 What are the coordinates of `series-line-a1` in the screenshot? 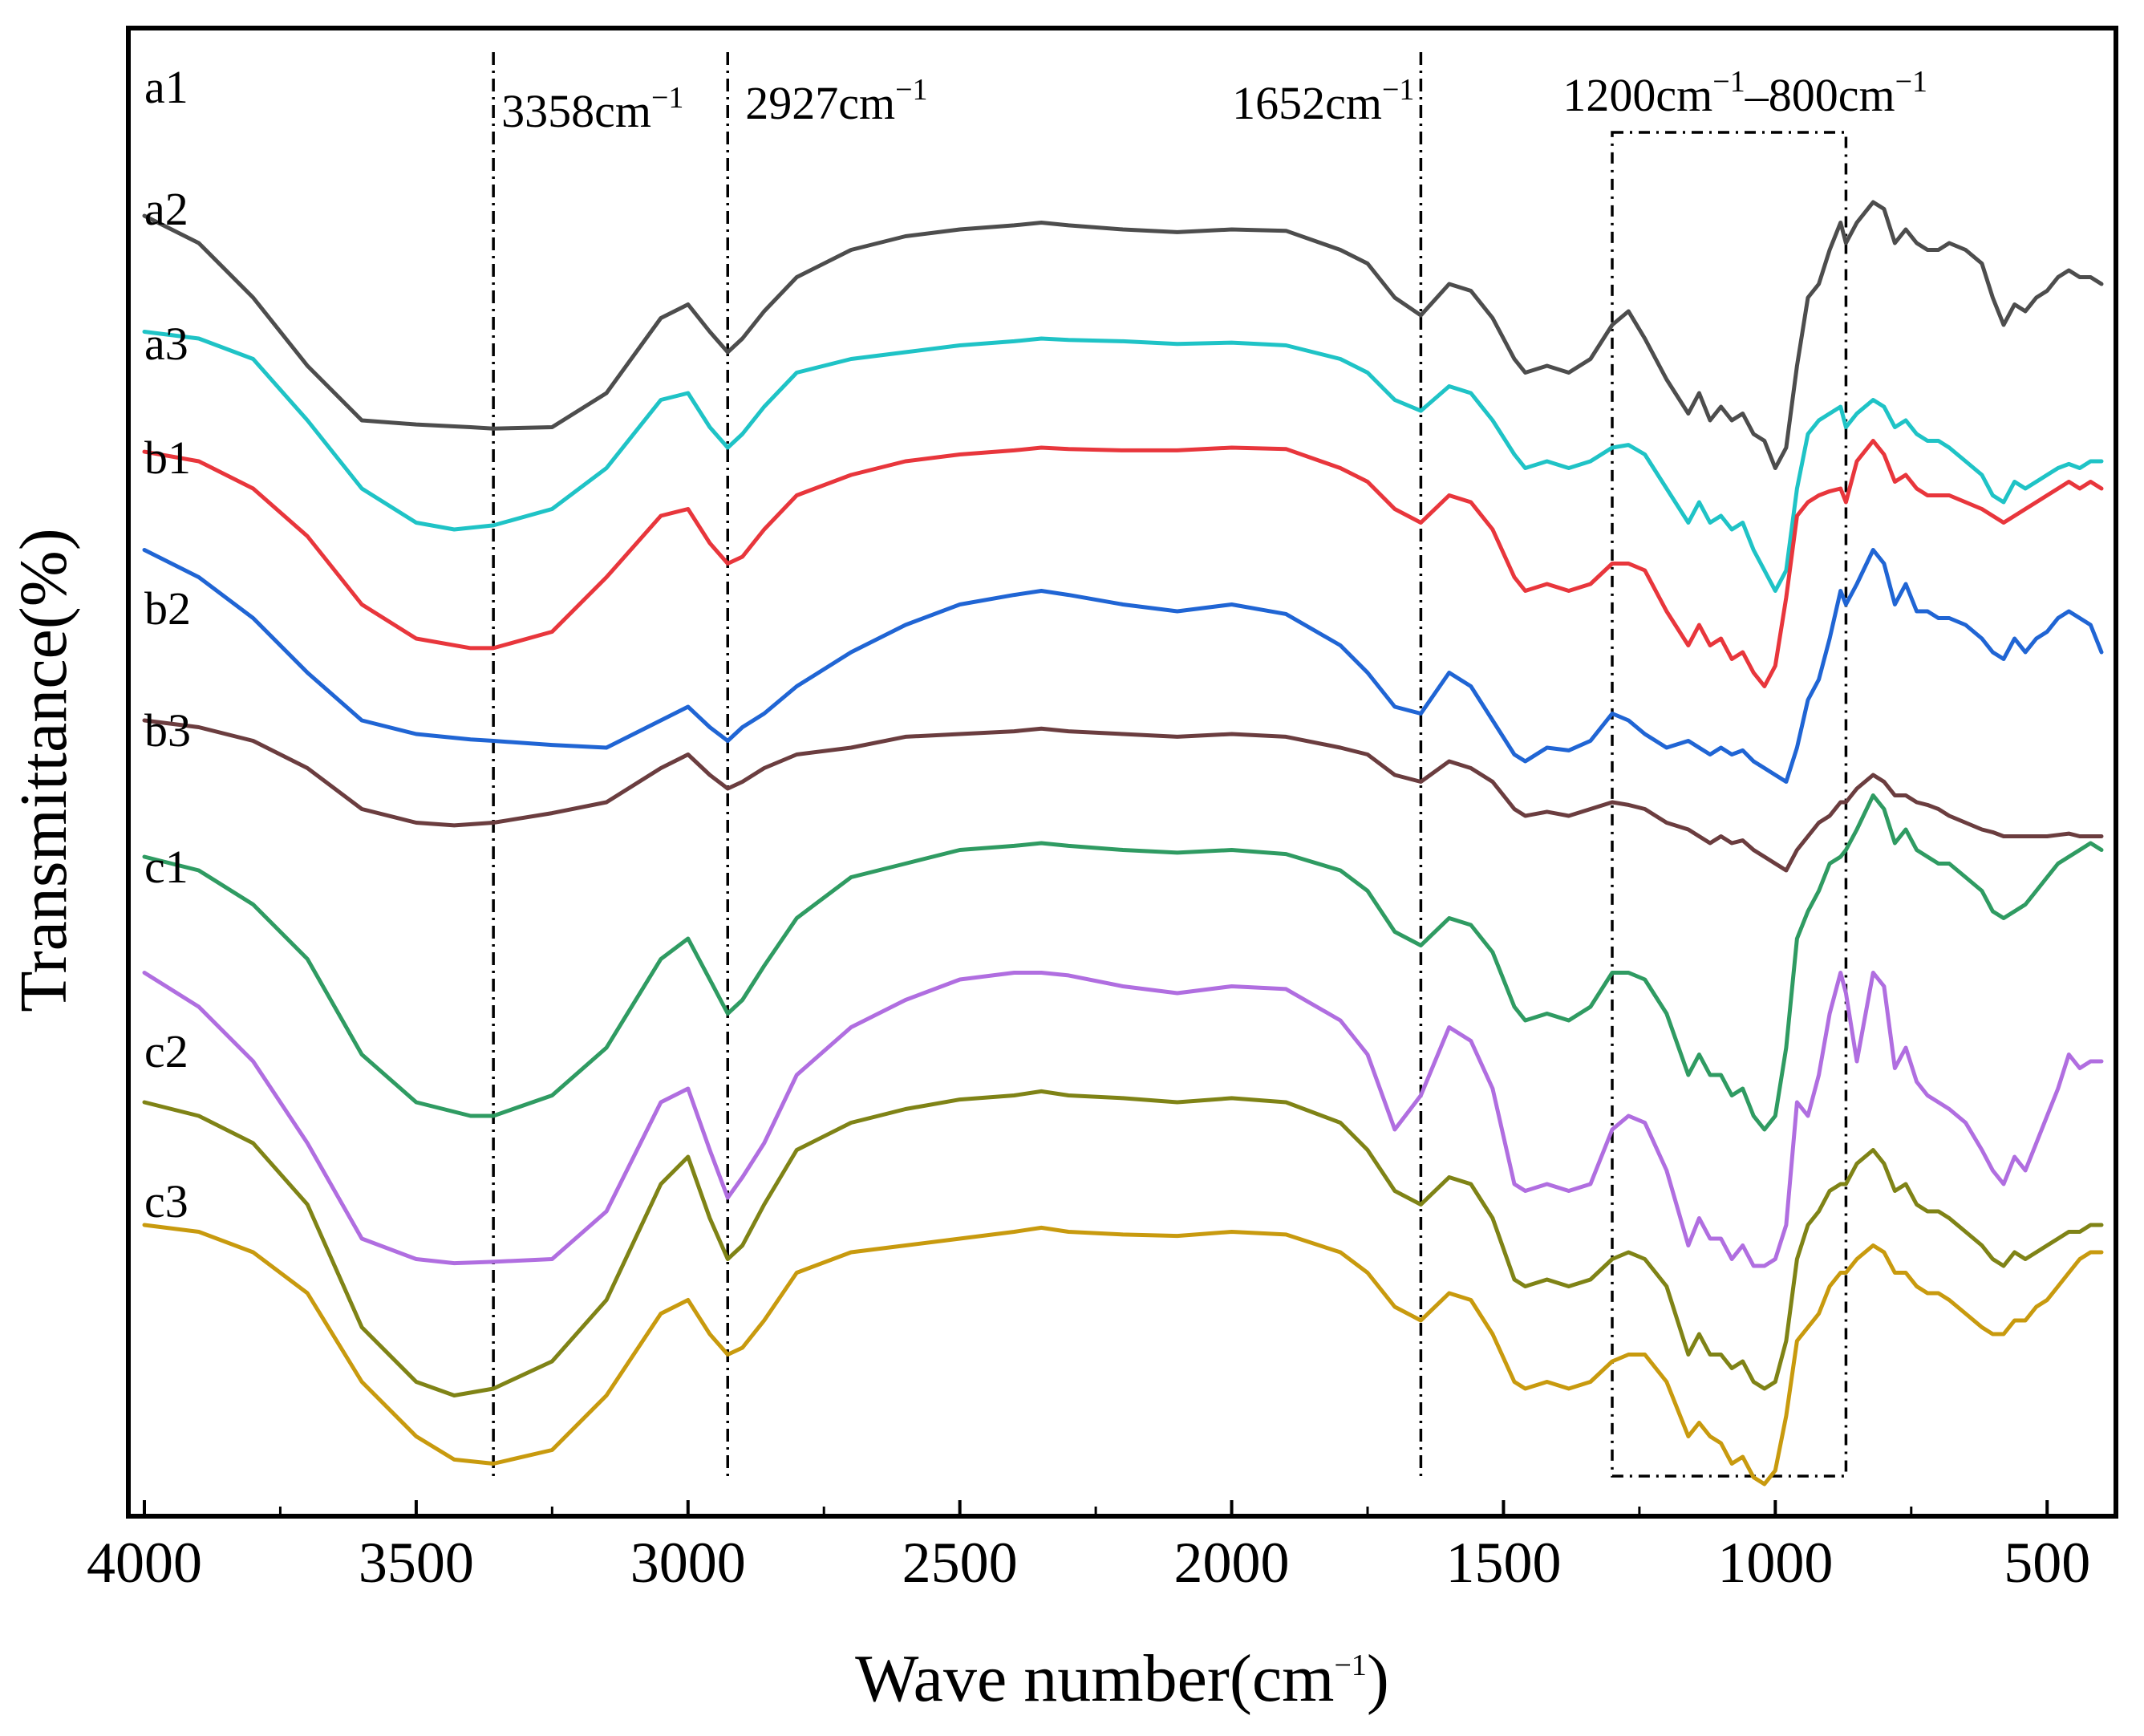 It's located at (1123, 335).